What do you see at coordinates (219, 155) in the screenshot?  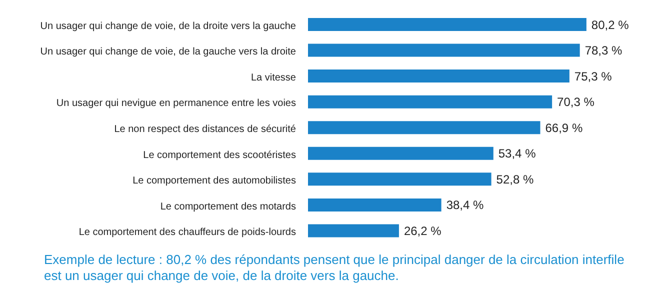 I see `y-tick-label: Le comportement des scootéristes` at bounding box center [219, 155].